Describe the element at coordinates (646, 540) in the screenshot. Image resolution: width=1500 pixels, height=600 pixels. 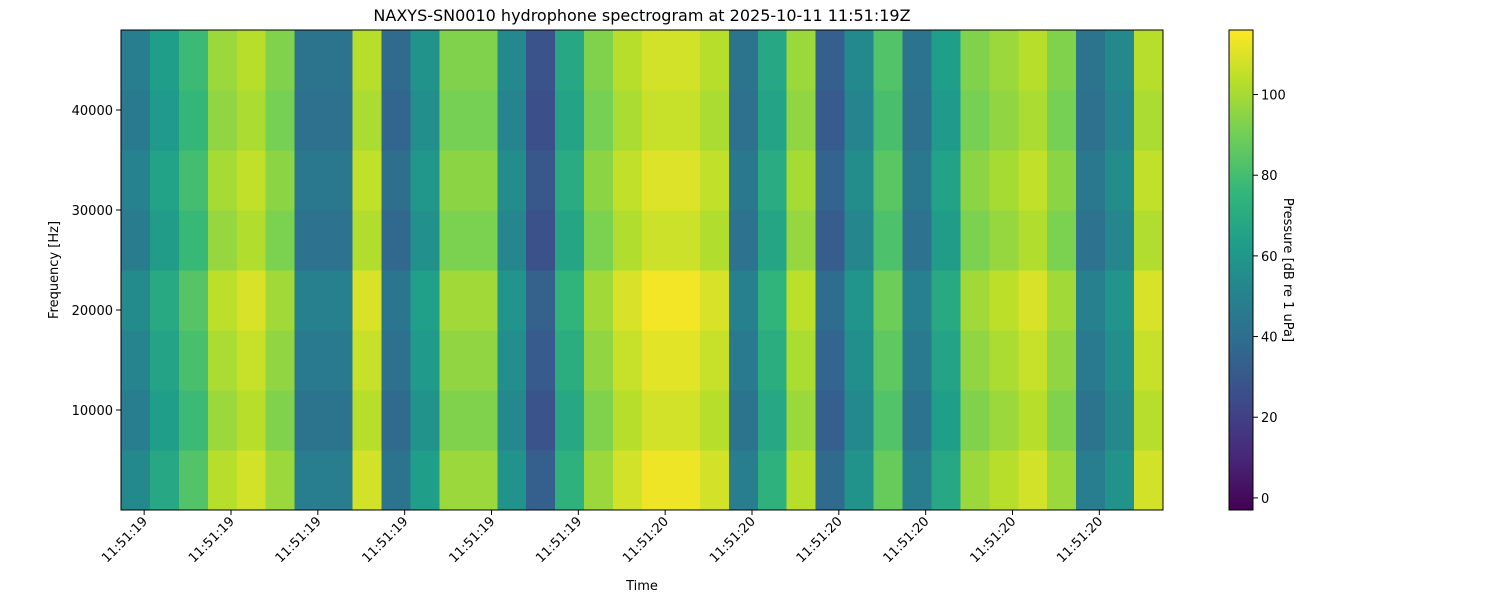
I see `x-tick-label: 11:51:20` at that location.